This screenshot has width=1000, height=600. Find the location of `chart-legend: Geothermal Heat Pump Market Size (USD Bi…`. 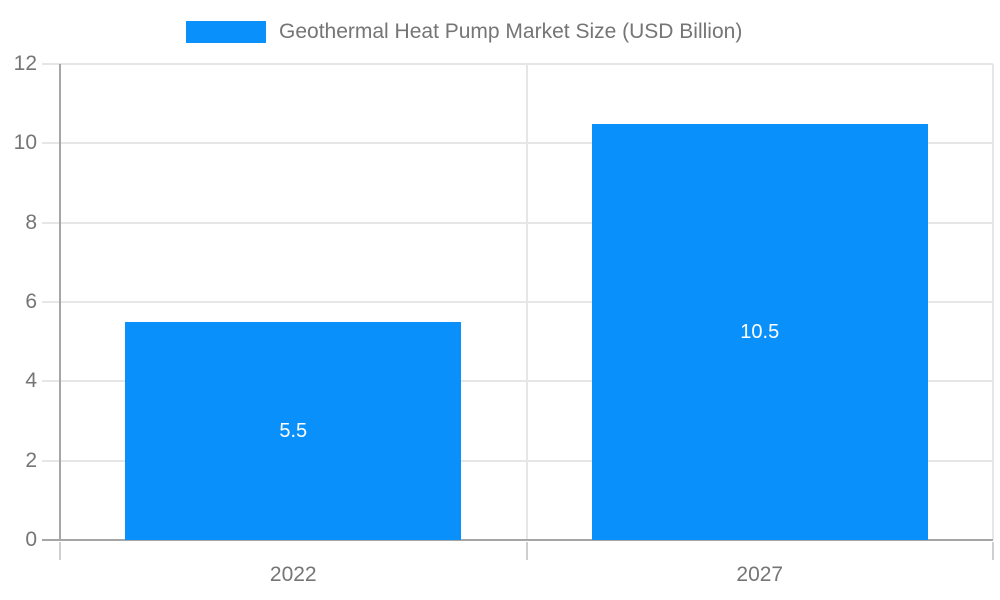

chart-legend: Geothermal Heat Pump Market Size (USD Bi… is located at coordinates (464, 32).